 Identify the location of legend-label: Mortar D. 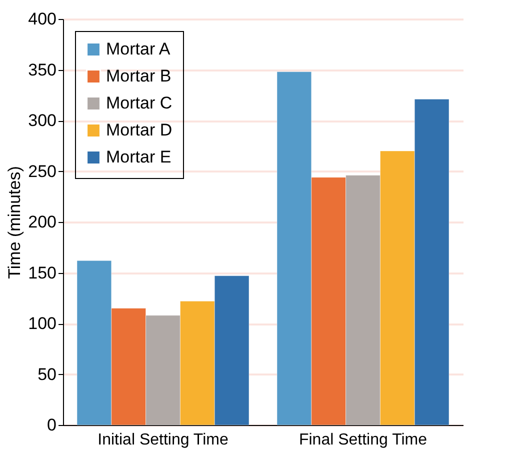
(139, 130).